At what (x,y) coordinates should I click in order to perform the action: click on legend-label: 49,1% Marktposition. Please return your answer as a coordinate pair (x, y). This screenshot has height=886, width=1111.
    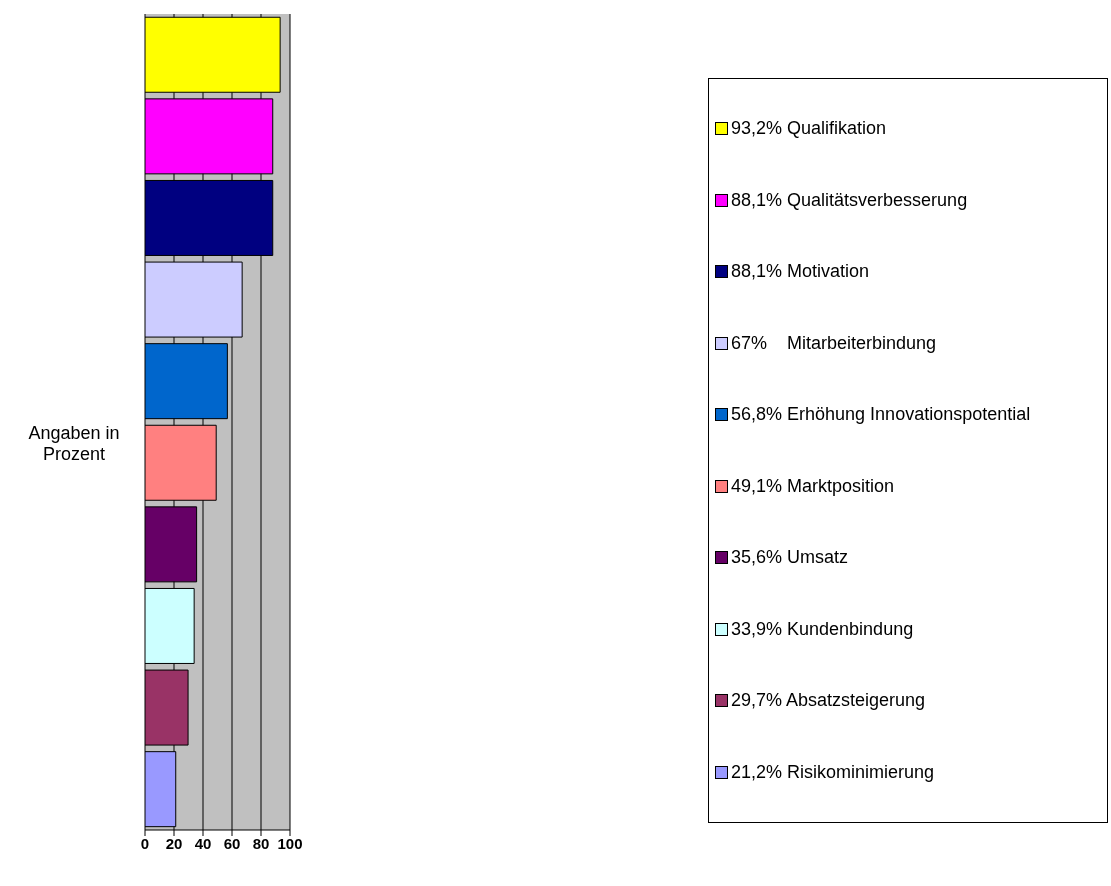
    Looking at the image, I should click on (813, 486).